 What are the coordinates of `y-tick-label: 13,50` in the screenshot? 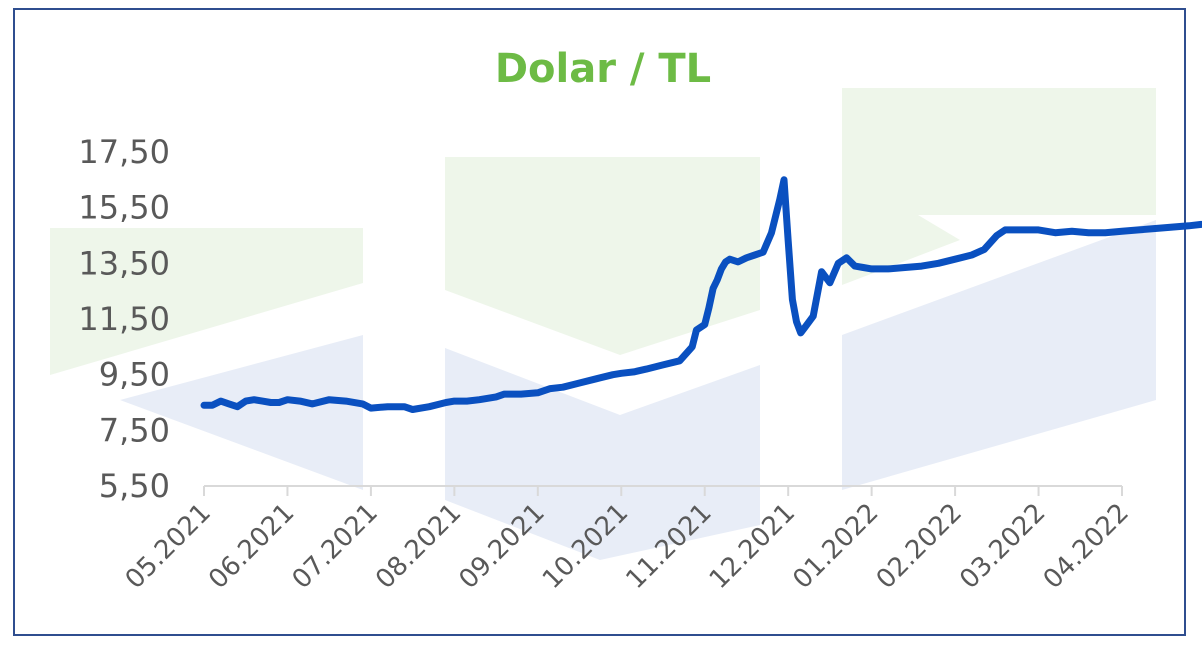 It's located at (124, 263).